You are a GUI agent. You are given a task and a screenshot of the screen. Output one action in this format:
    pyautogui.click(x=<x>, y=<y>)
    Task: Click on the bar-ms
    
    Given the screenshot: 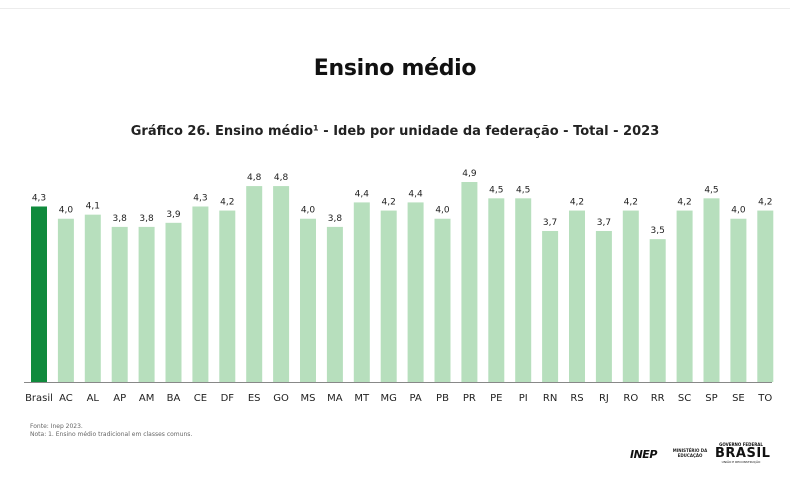 What is the action you would take?
    pyautogui.click(x=308, y=300)
    